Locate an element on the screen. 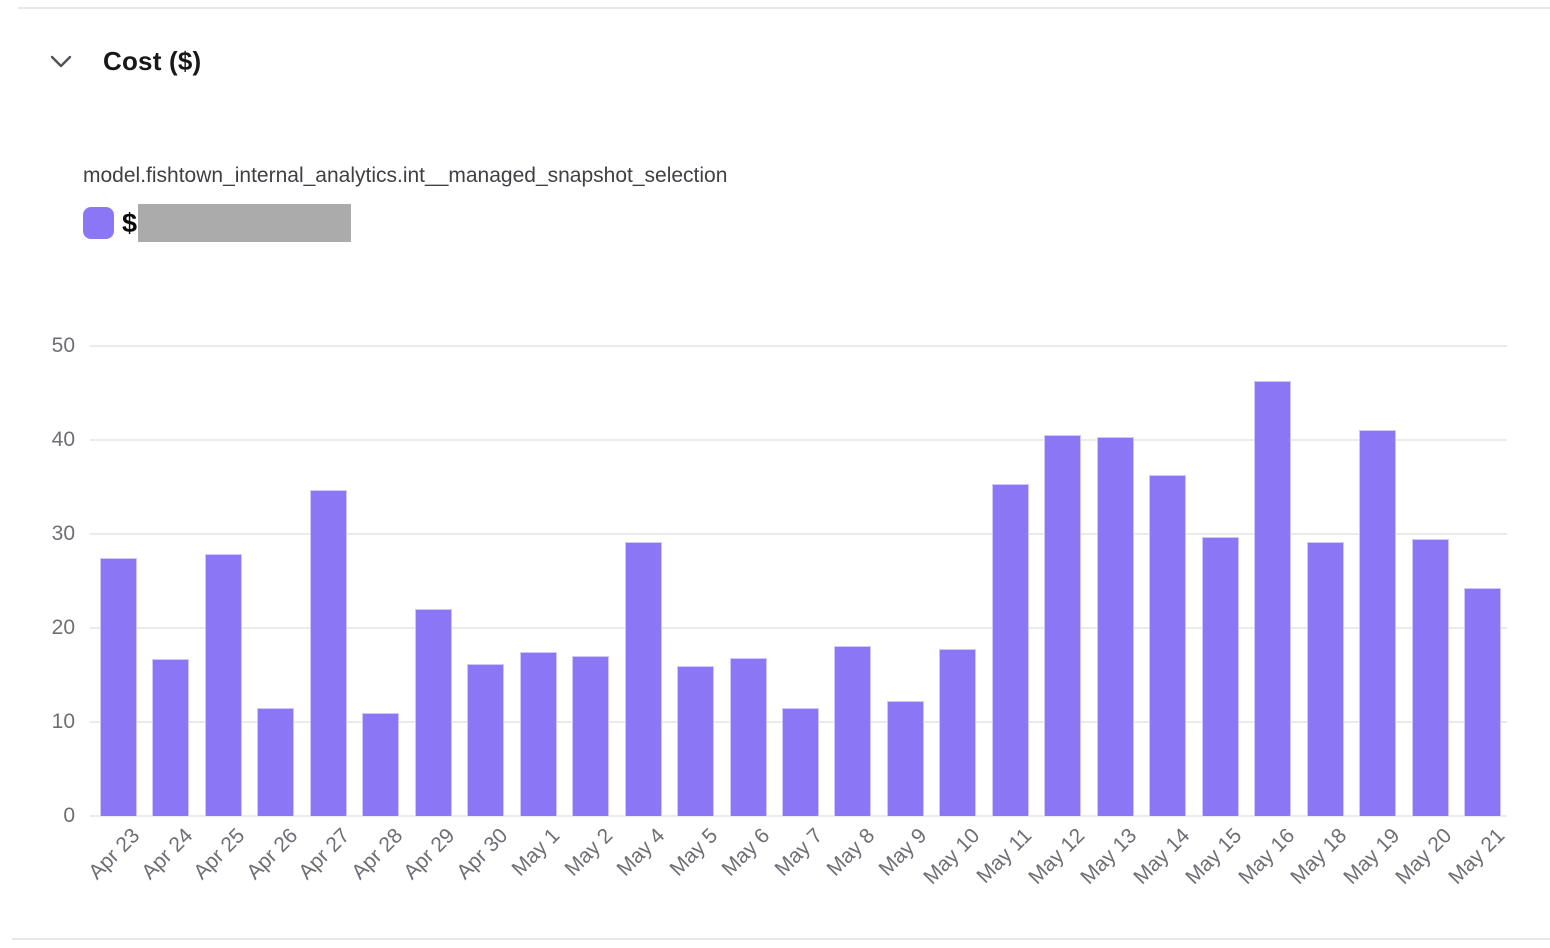 The image size is (1550, 948). legend-value-redaction is located at coordinates (245, 223).